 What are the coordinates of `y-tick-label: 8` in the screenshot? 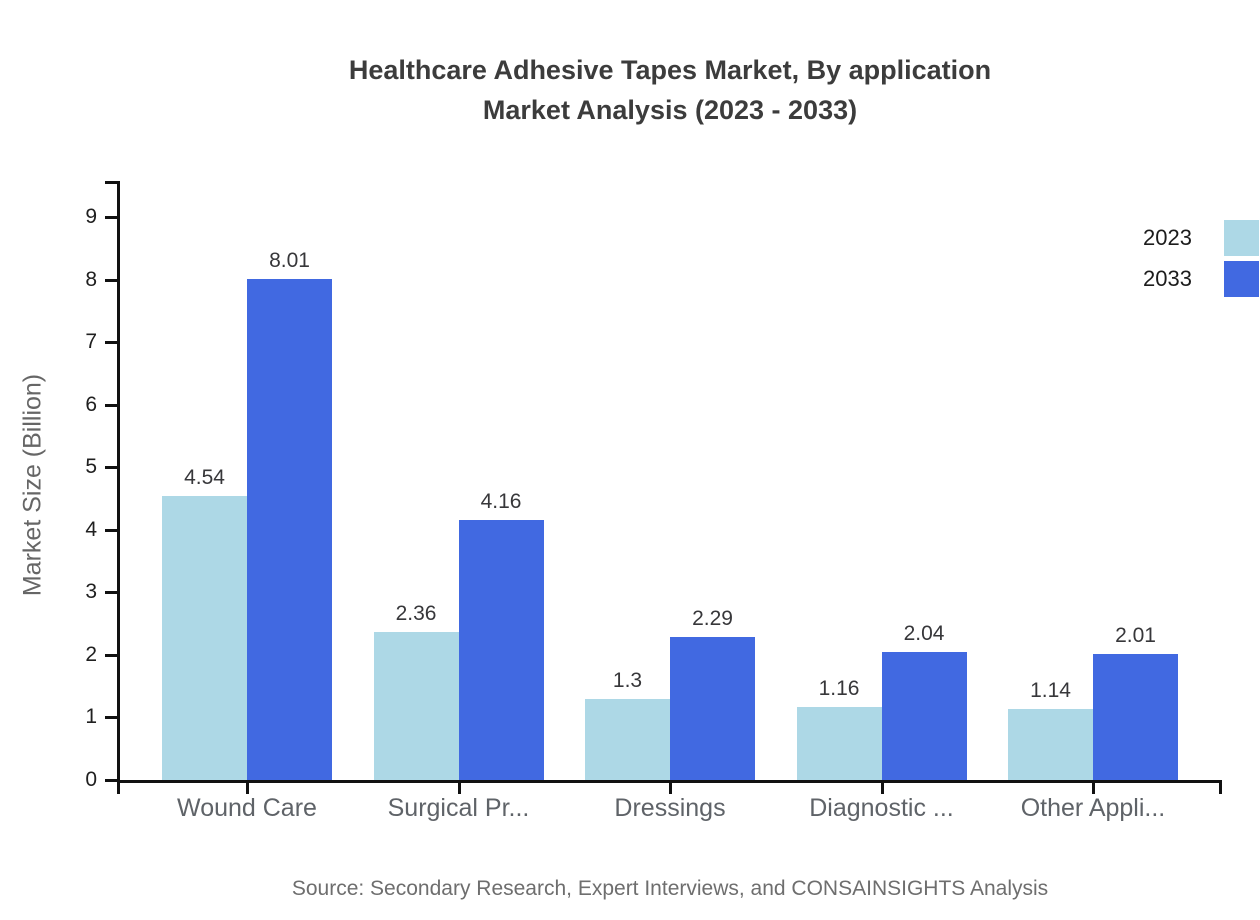 It's located at (91, 279).